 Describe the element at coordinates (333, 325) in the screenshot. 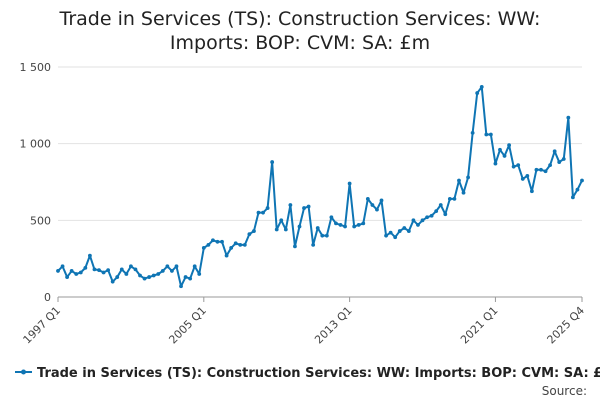

I see `x-tick-label: 2013 Q1` at that location.